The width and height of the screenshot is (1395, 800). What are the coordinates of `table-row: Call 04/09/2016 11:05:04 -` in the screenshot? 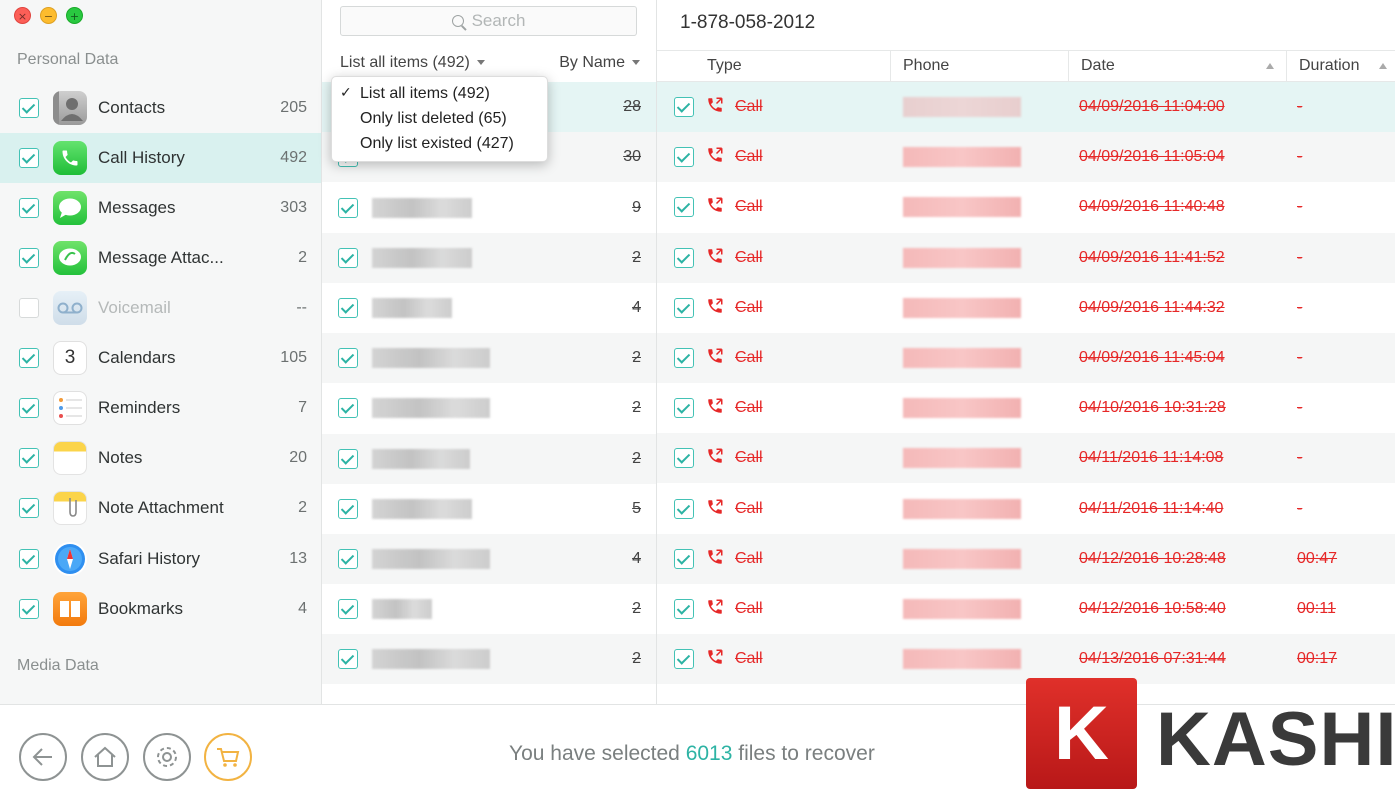 It's located at (1026, 157).